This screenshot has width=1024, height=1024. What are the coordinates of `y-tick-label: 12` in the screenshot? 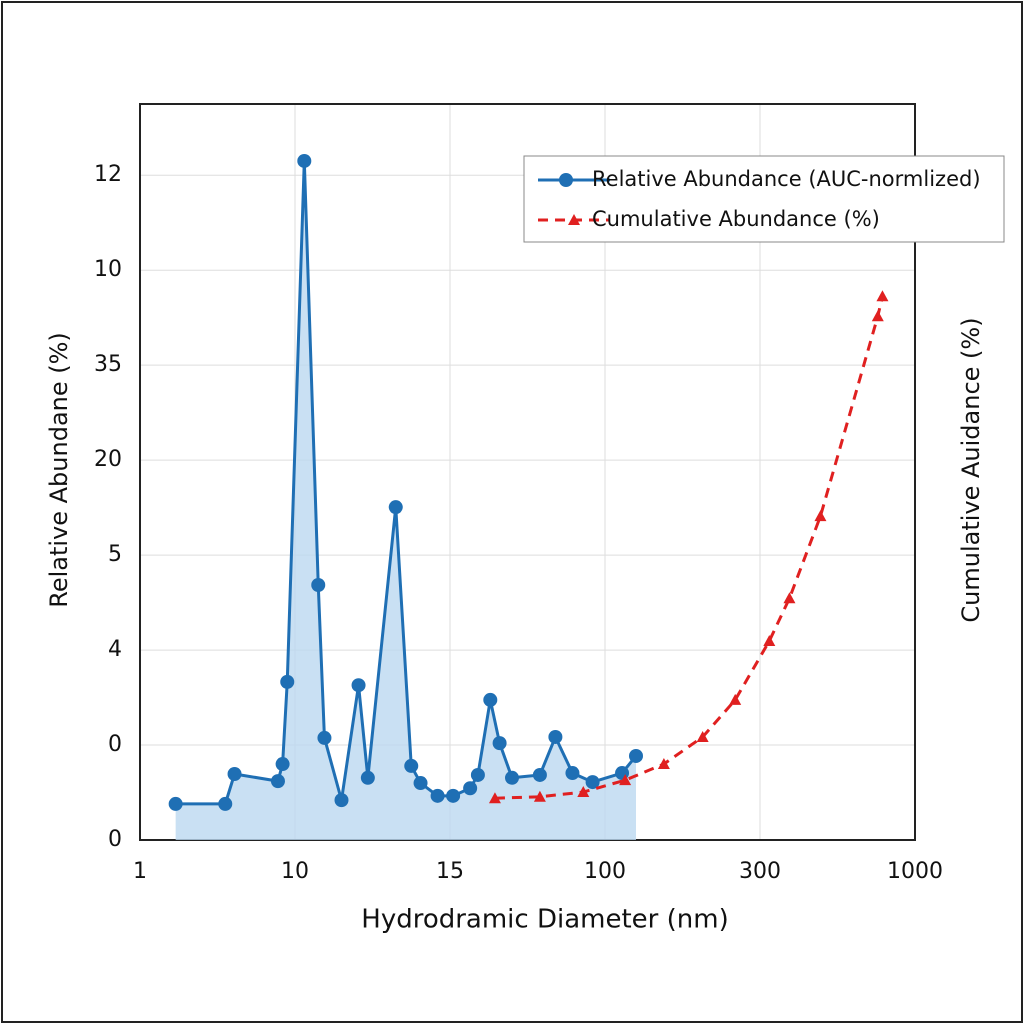 It's located at (108, 174).